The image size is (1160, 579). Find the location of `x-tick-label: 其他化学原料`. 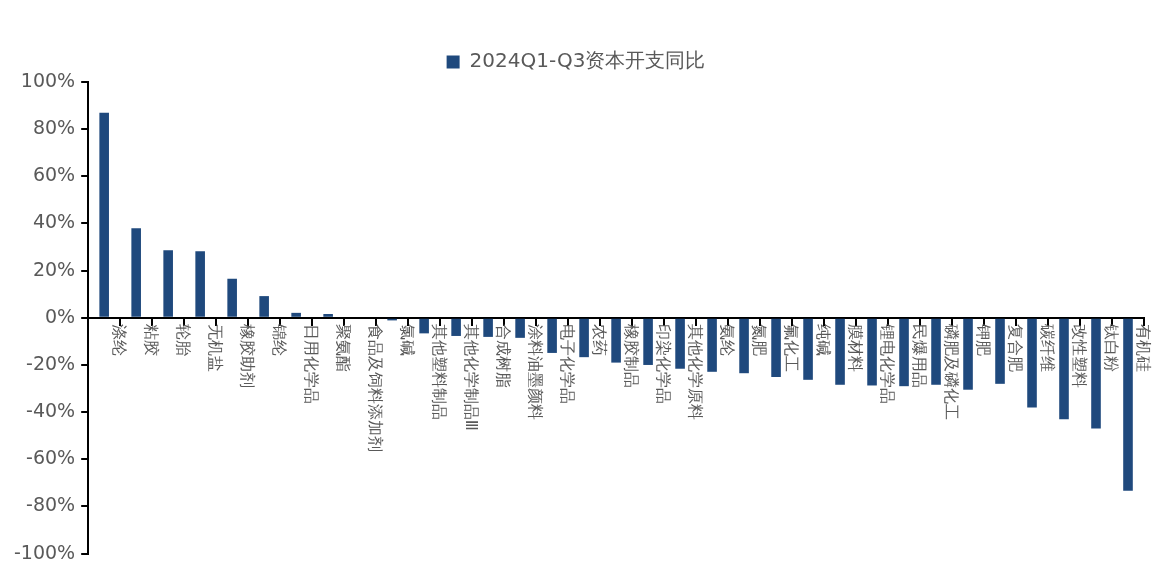

x-tick-label: 其他化学原料 is located at coordinates (695, 371).